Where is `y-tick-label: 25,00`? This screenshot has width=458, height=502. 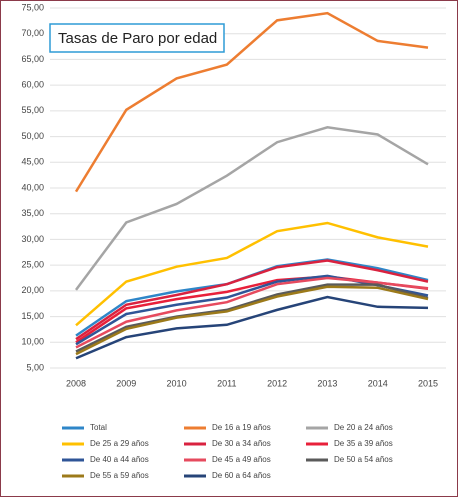
y-tick-label: 25,00 is located at coordinates (32, 265).